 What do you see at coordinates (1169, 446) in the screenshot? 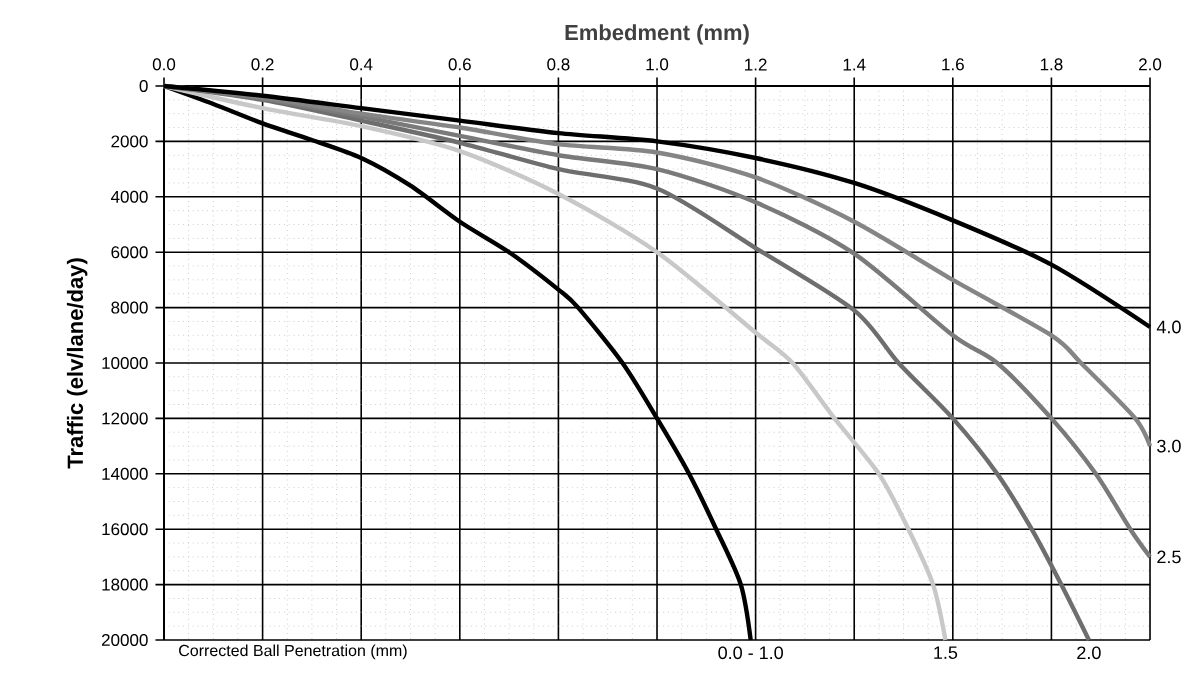
I see `series-label: 3.0` at bounding box center [1169, 446].